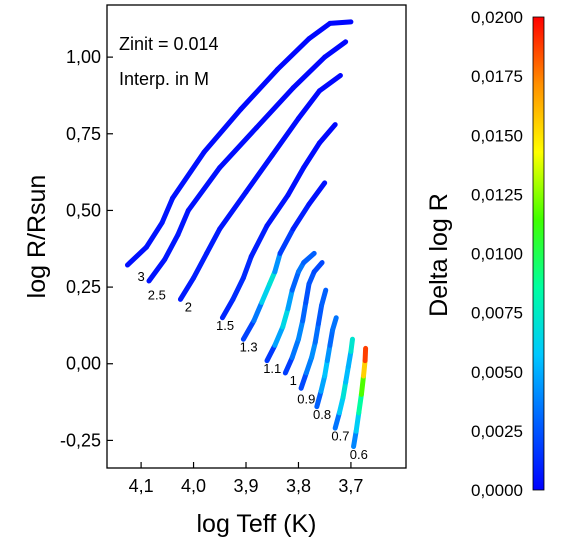 The width and height of the screenshot is (561, 547). Describe the element at coordinates (83, 287) in the screenshot. I see `y-tick-label: 0,25` at that location.